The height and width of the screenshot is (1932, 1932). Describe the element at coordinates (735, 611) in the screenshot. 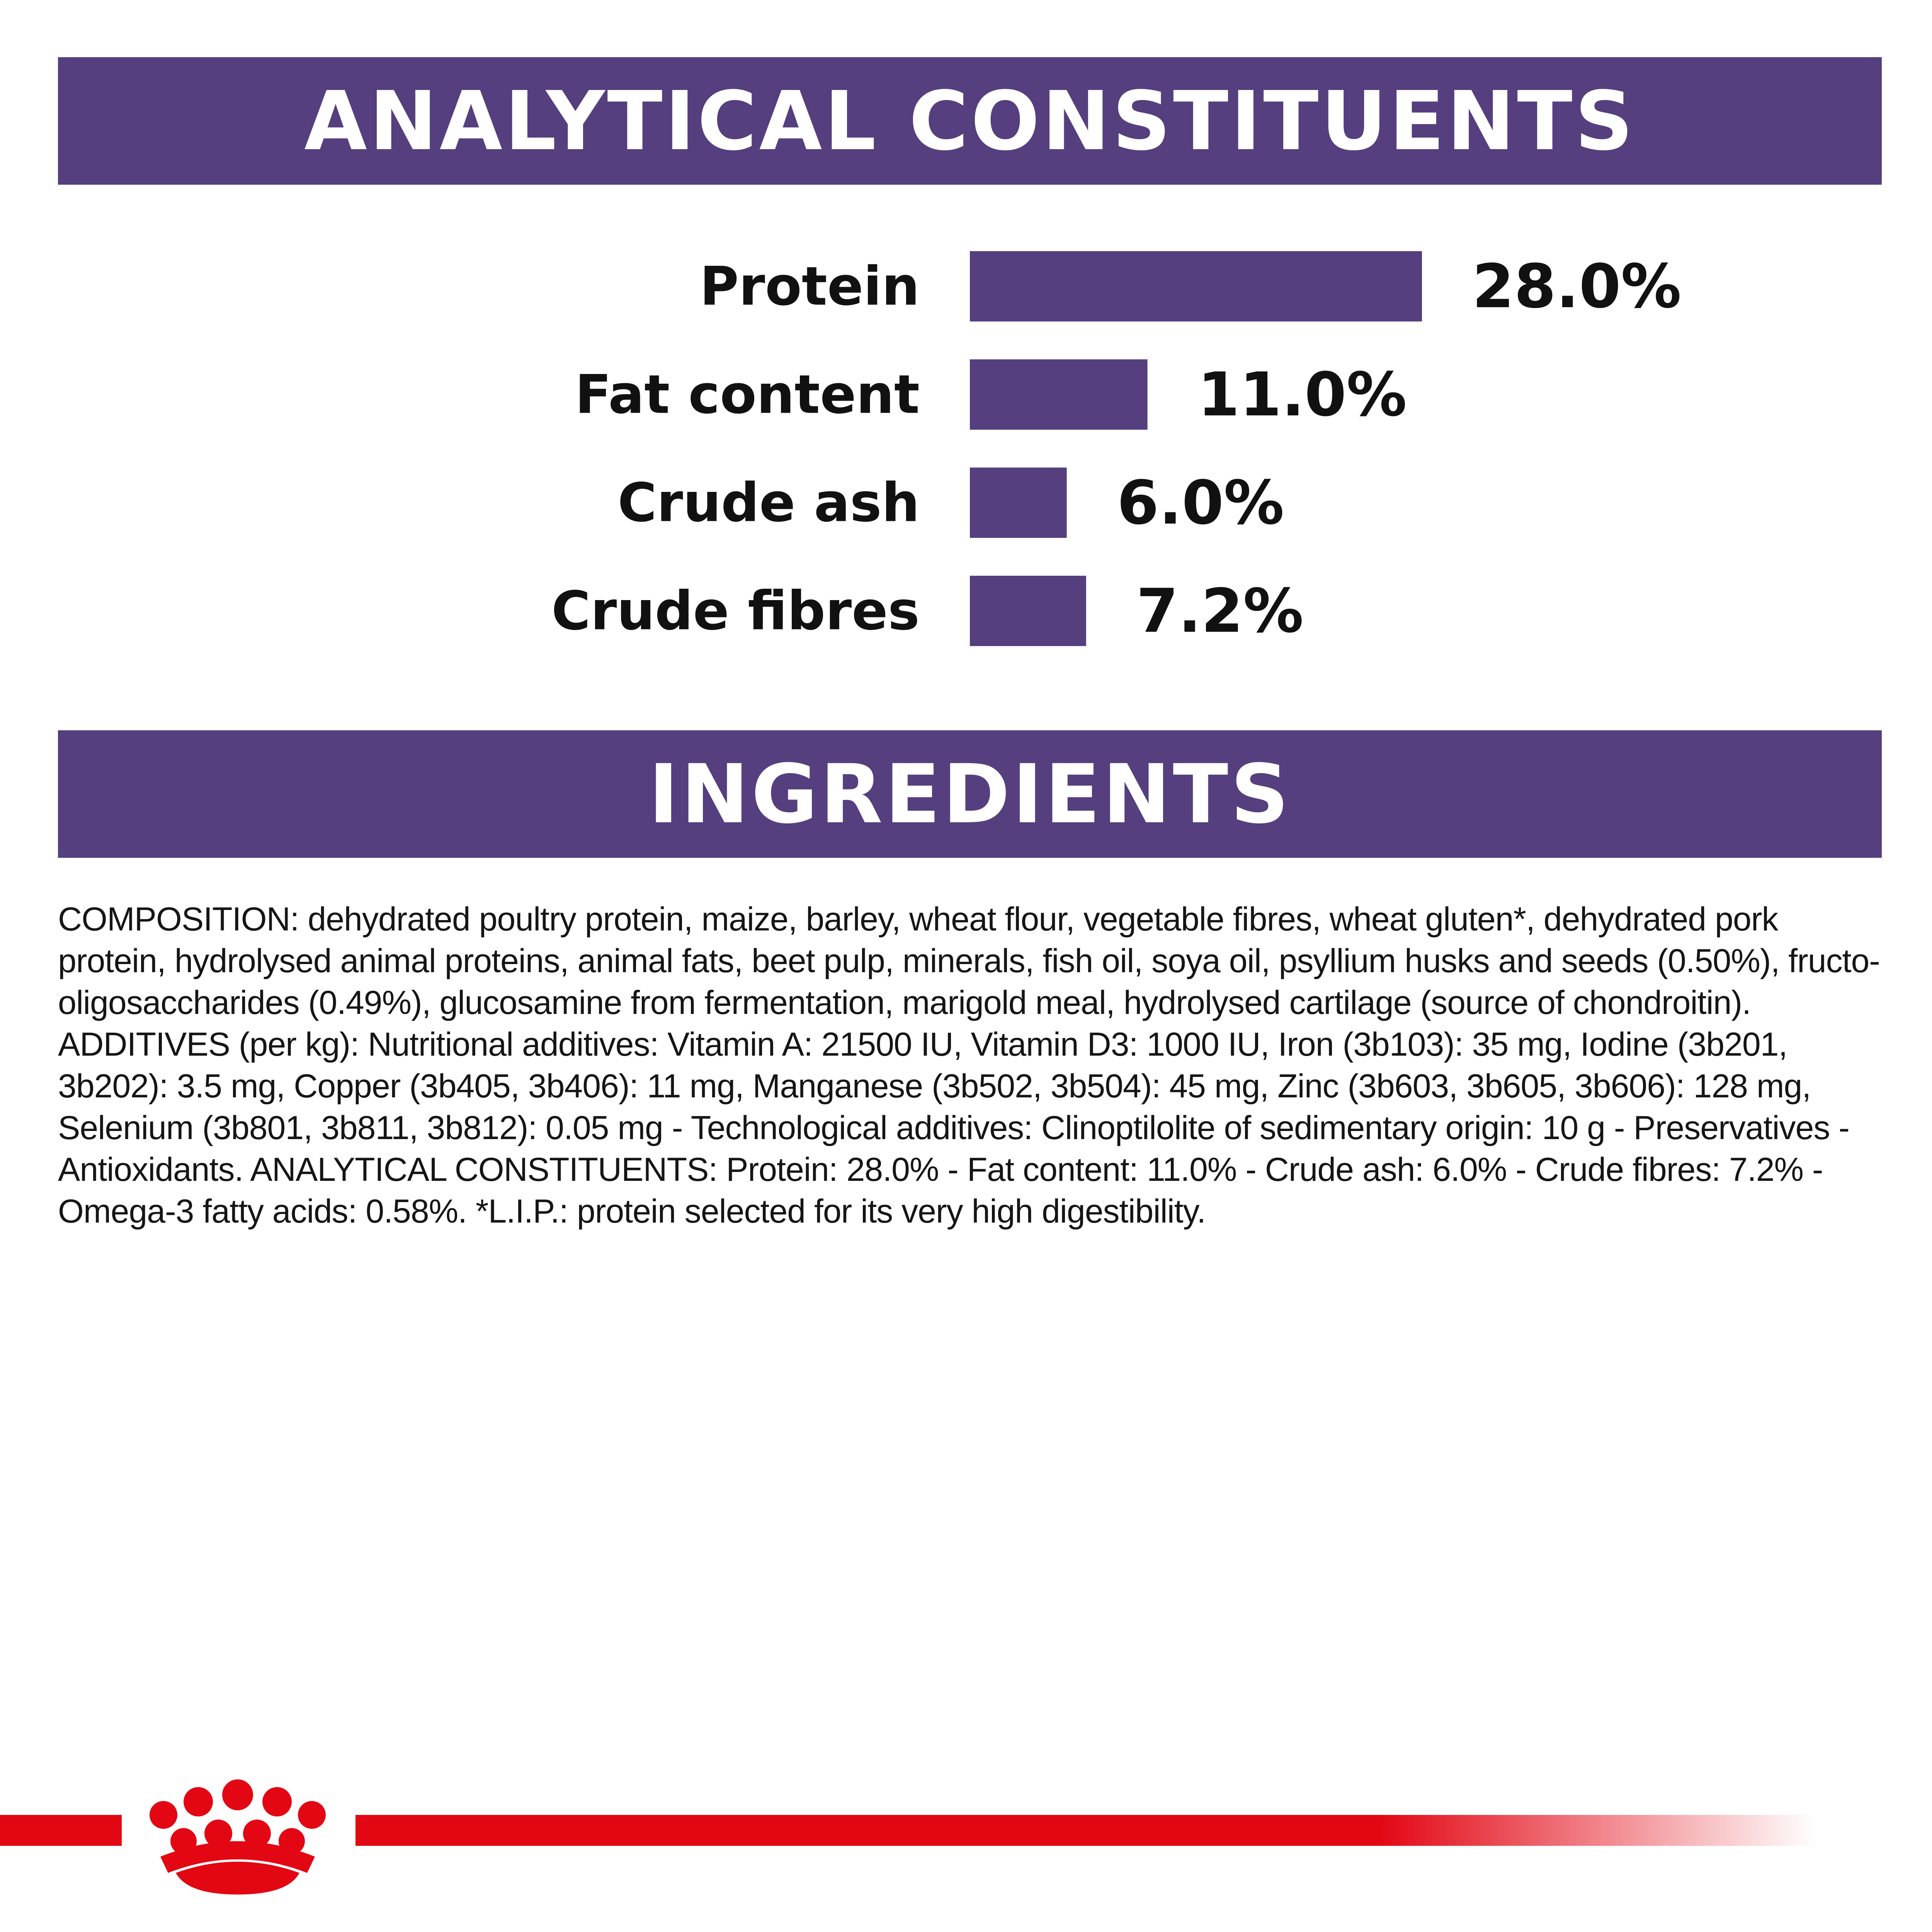

I see `category-label: Crude fibres` at that location.